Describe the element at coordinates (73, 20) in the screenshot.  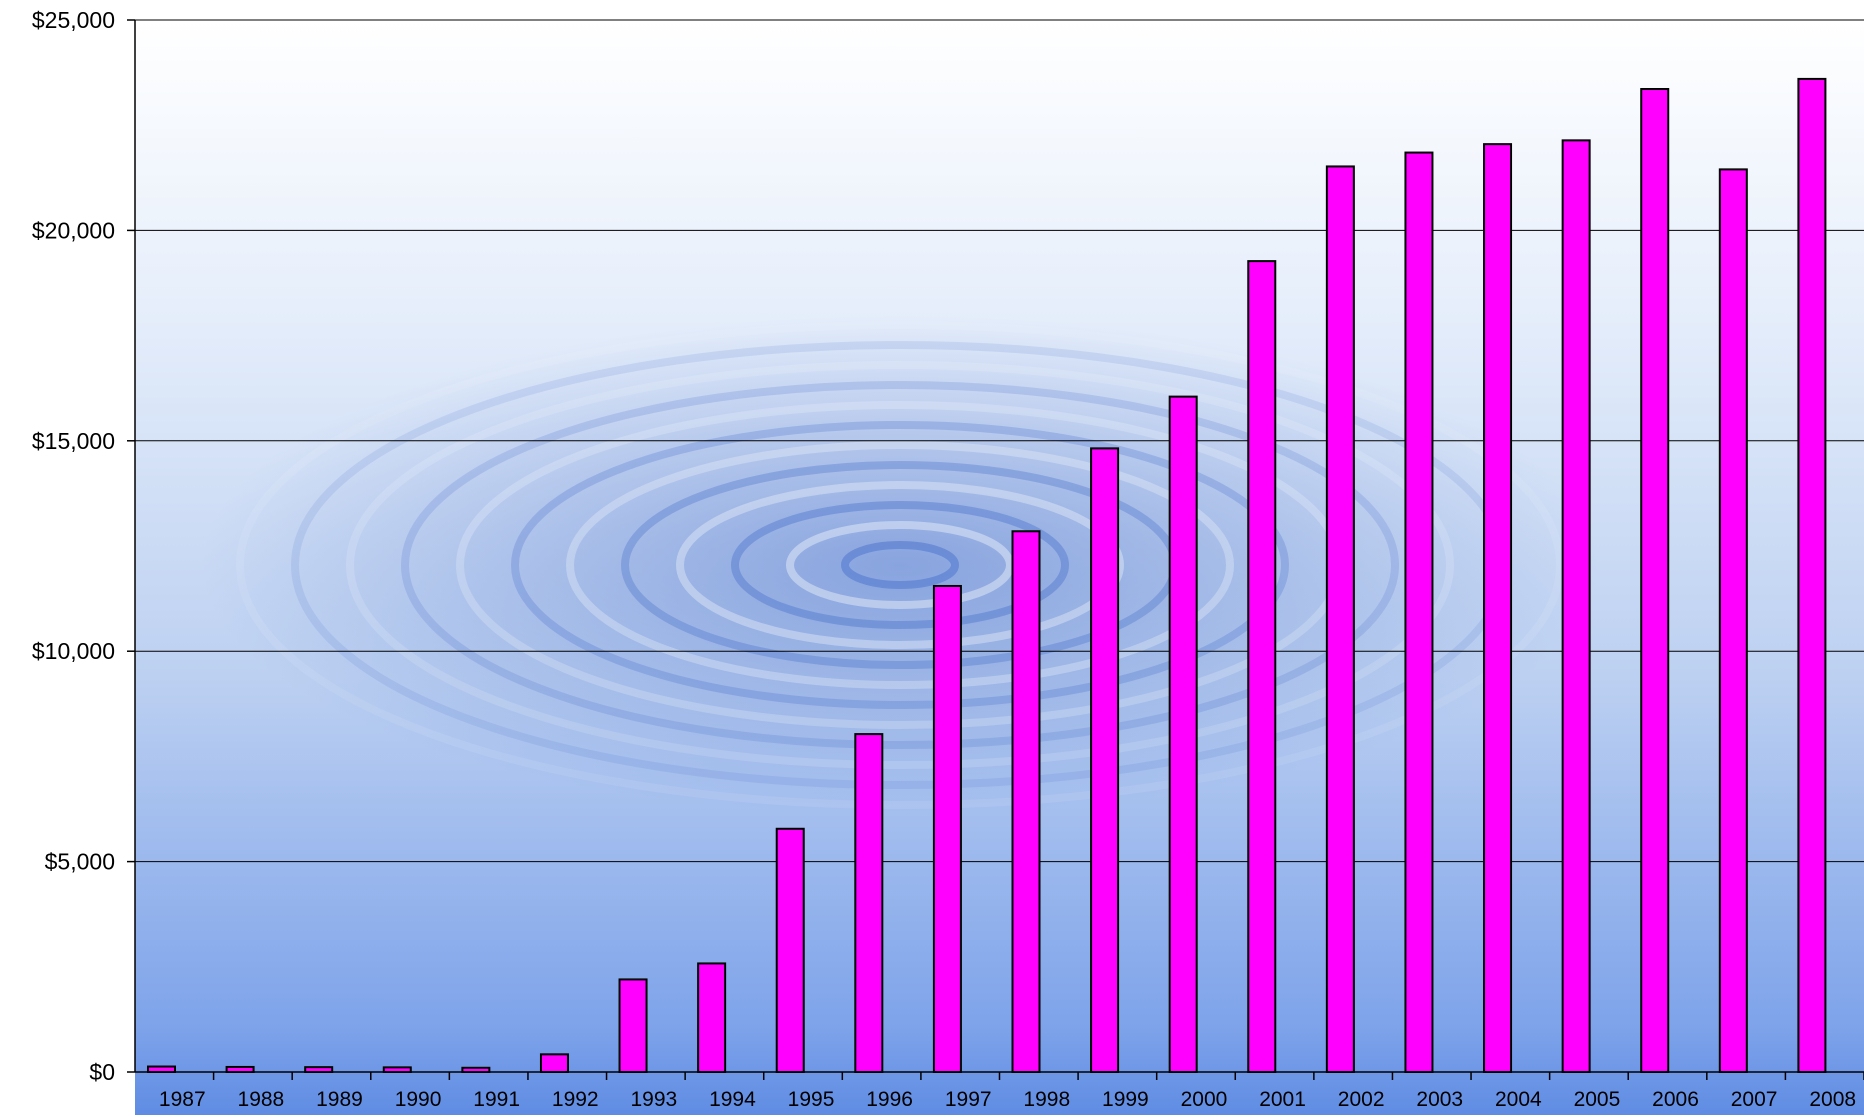
I see `y-tick-label: $25,000` at that location.